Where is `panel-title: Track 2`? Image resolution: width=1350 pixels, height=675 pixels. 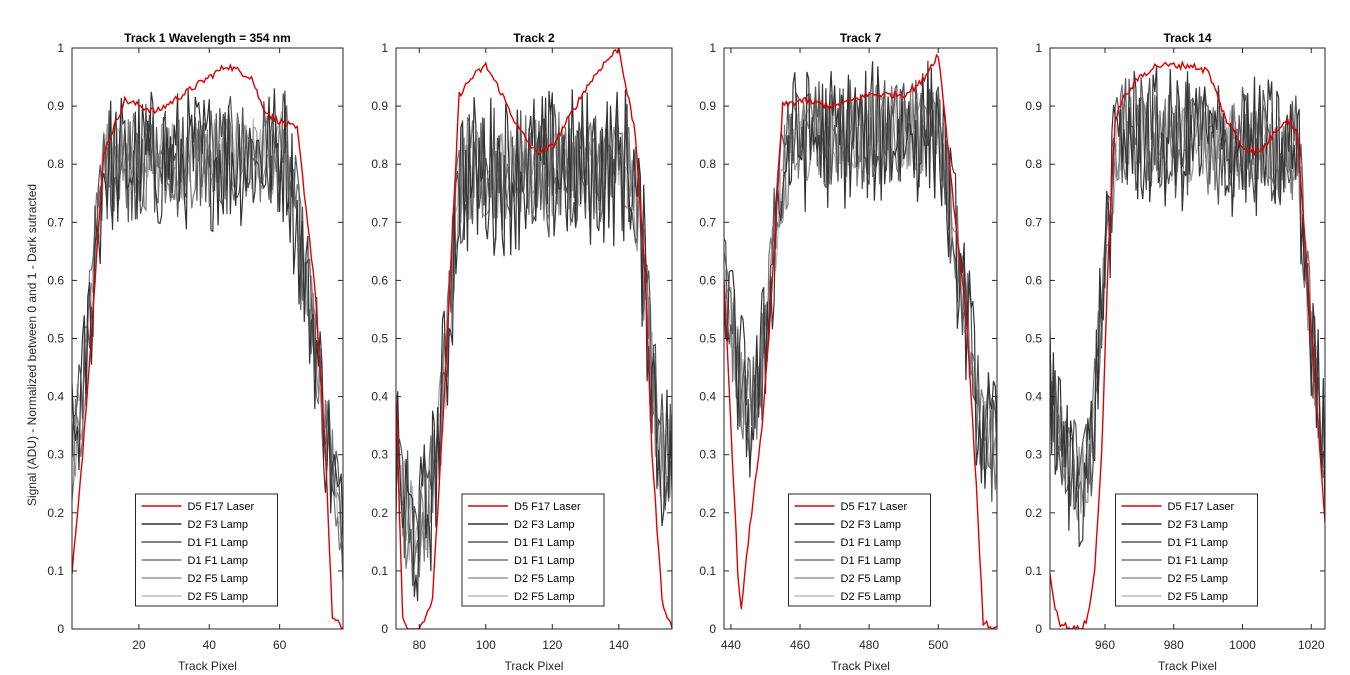 panel-title: Track 2 is located at coordinates (534, 38).